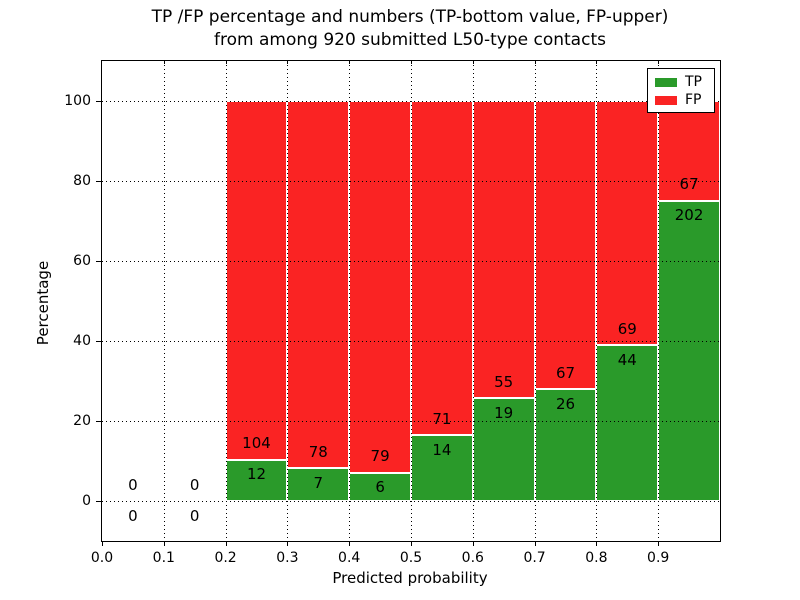  What do you see at coordinates (163, 558) in the screenshot?
I see `x-tick-label: 0.1` at bounding box center [163, 558].